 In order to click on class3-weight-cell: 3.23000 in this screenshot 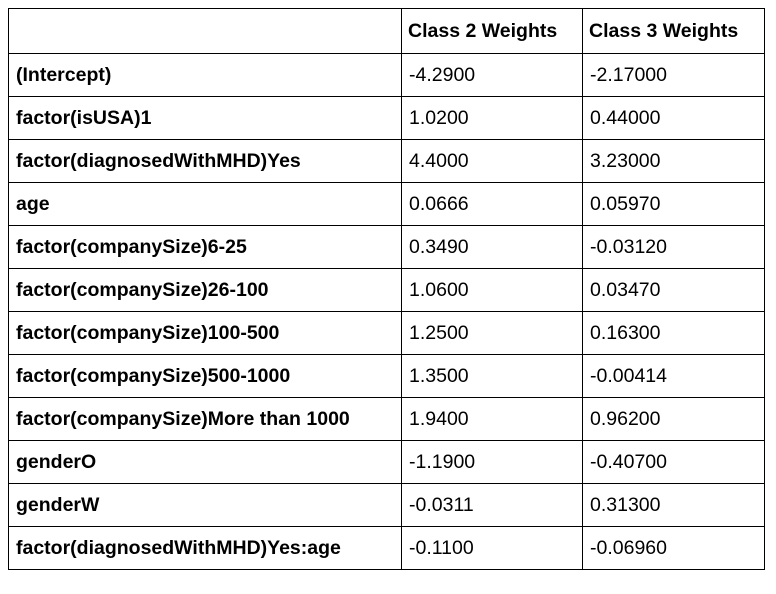, I will do `click(673, 161)`.